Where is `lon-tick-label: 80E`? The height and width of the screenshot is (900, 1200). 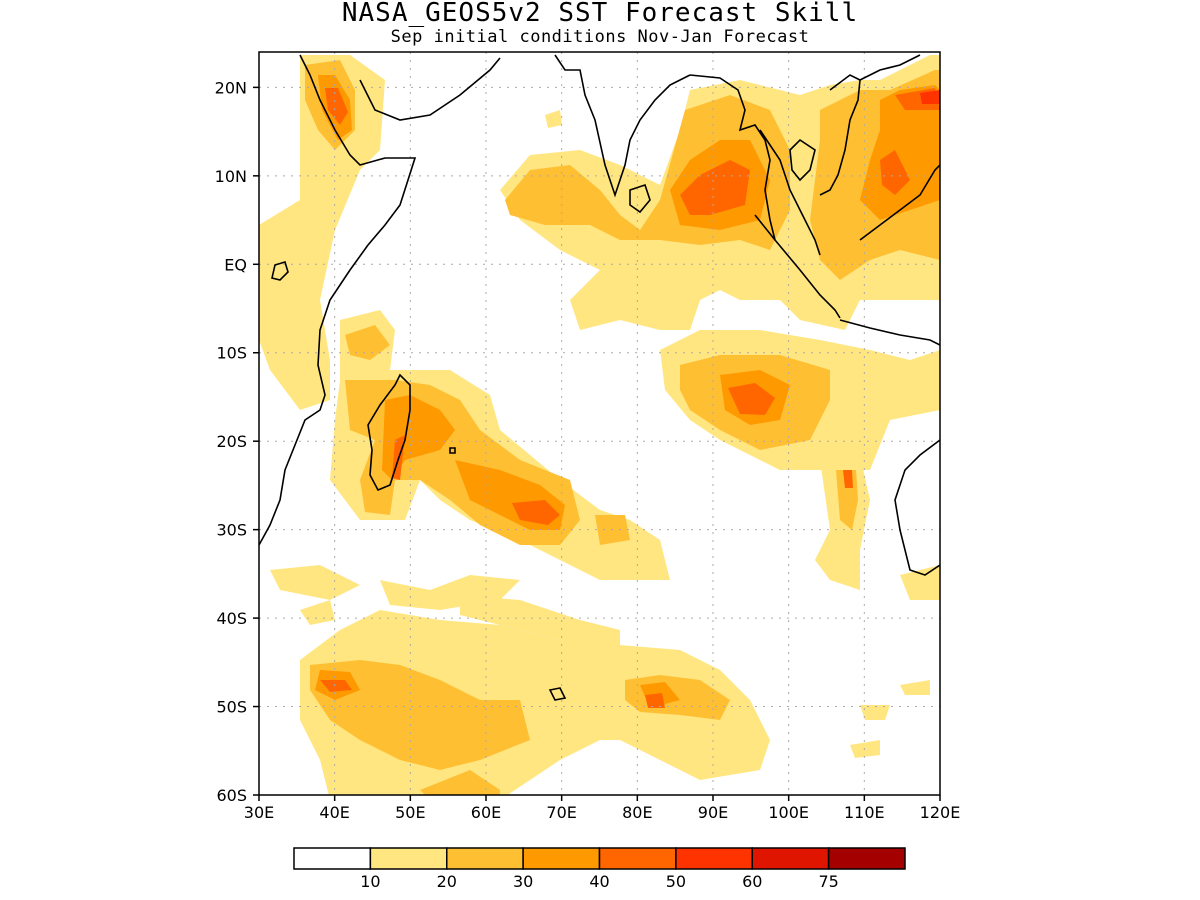 lon-tick-label: 80E is located at coordinates (637, 812).